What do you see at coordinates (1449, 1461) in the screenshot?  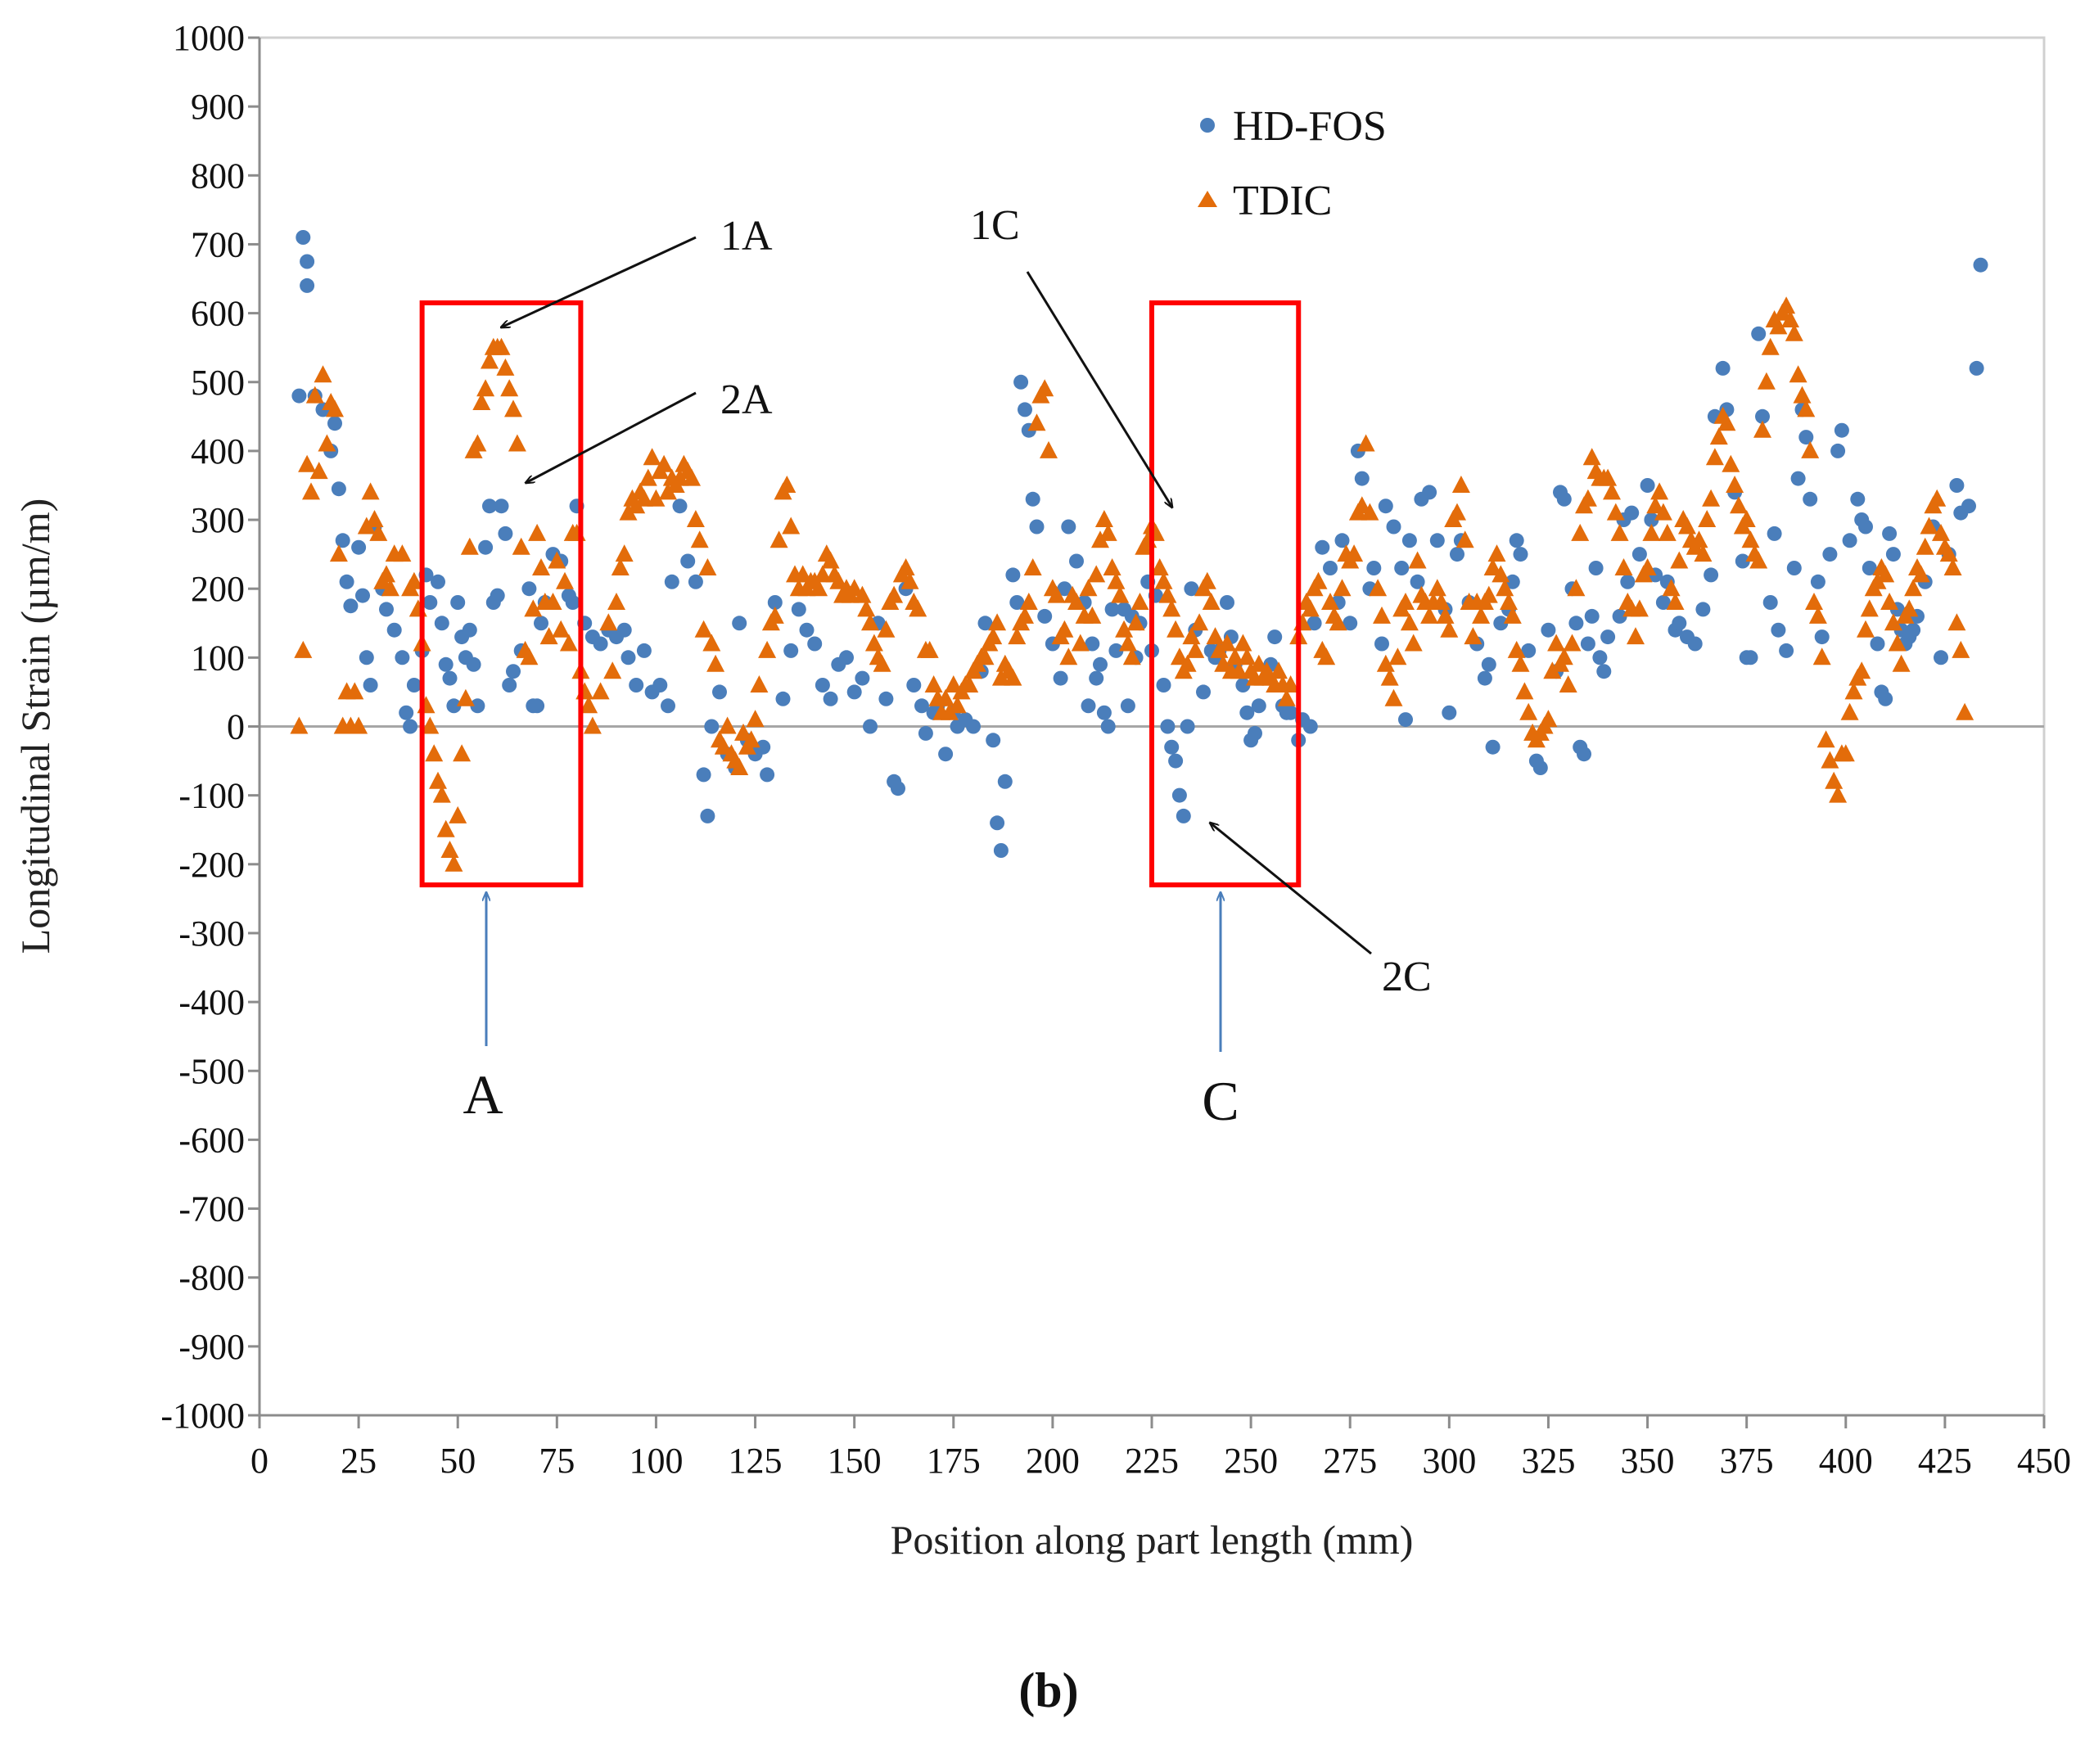 I see `x-tick-label: 300` at bounding box center [1449, 1461].